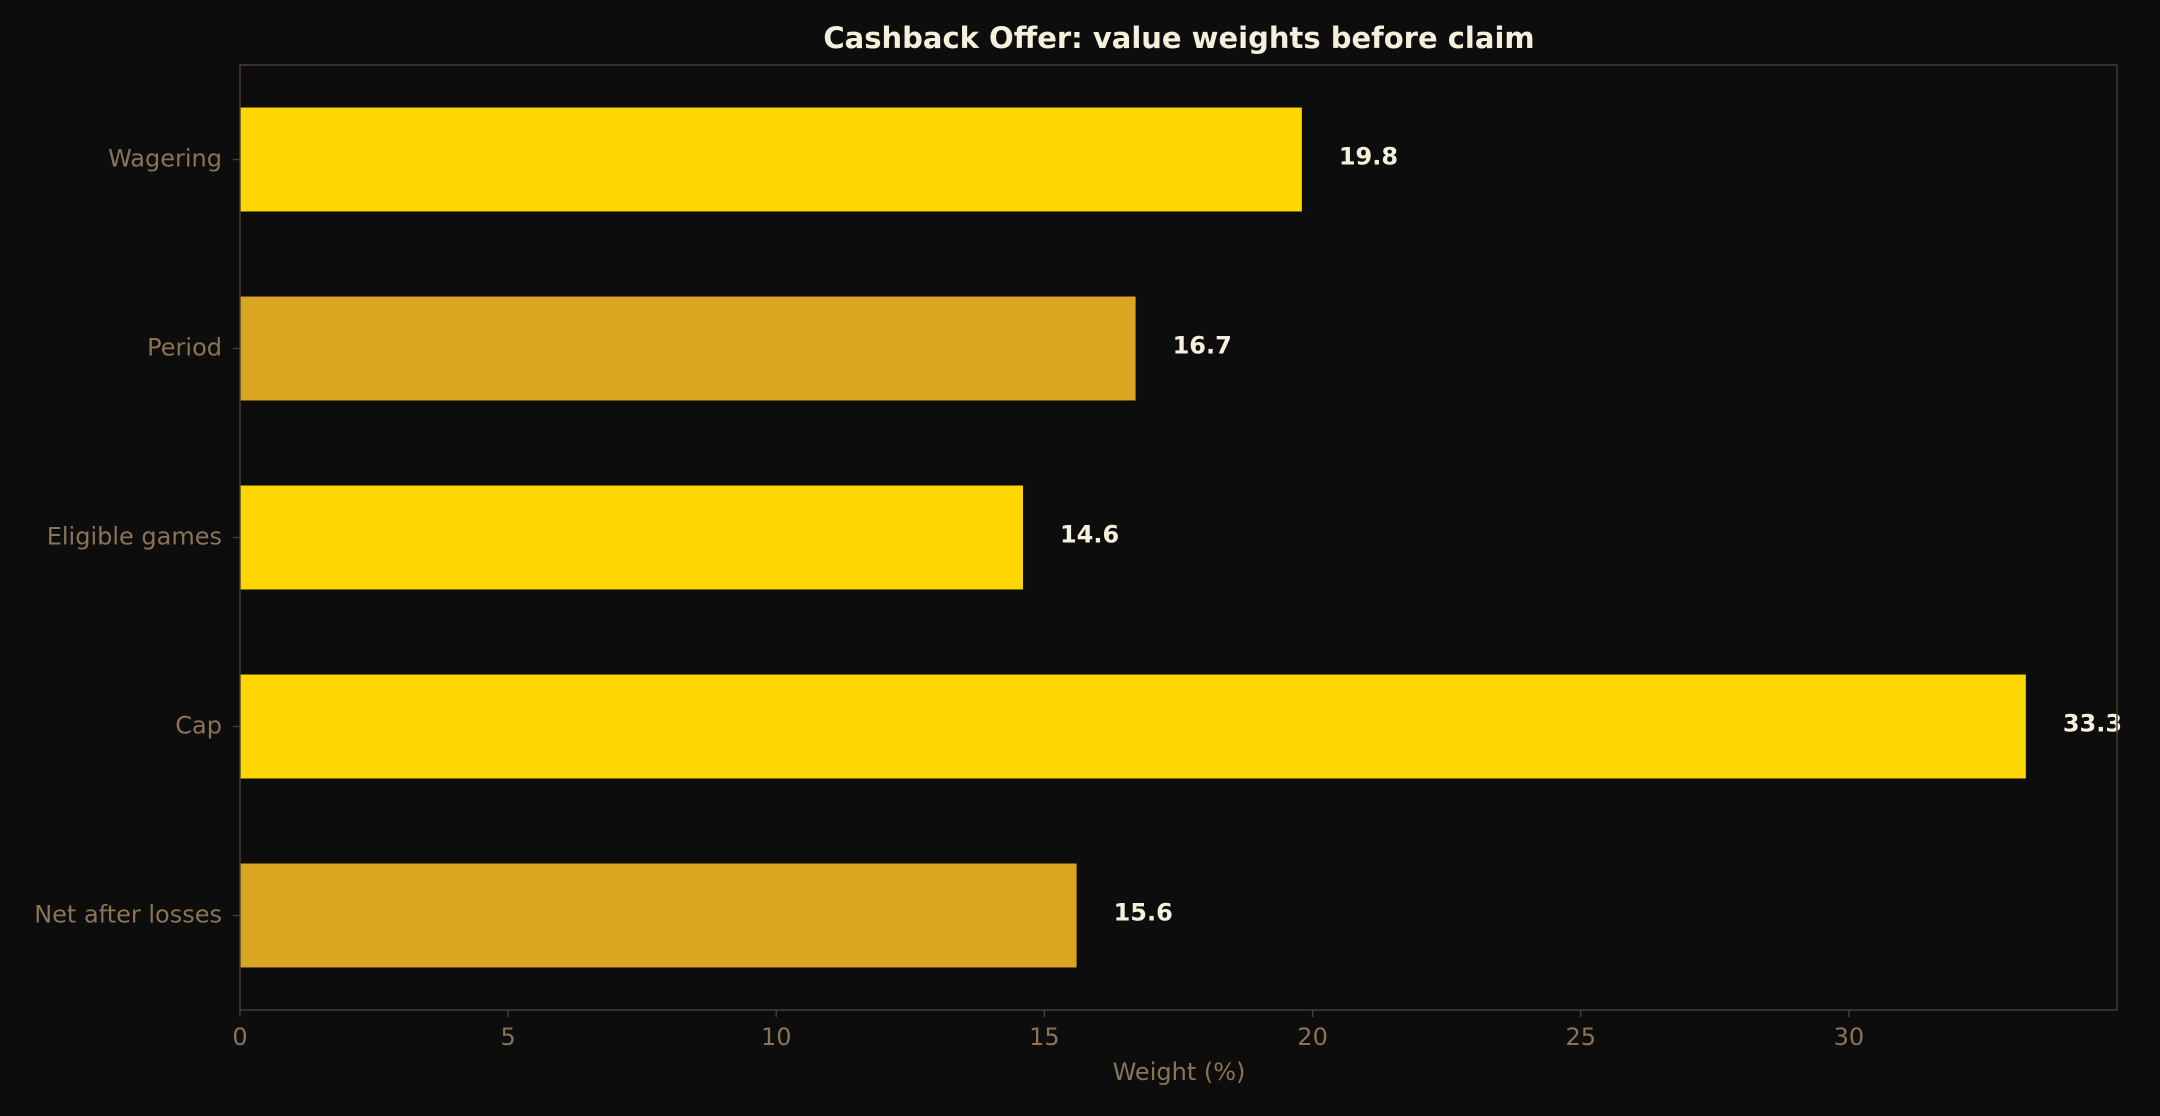  What do you see at coordinates (1179, 1072) in the screenshot?
I see `x-axis-label: Weight (%)` at bounding box center [1179, 1072].